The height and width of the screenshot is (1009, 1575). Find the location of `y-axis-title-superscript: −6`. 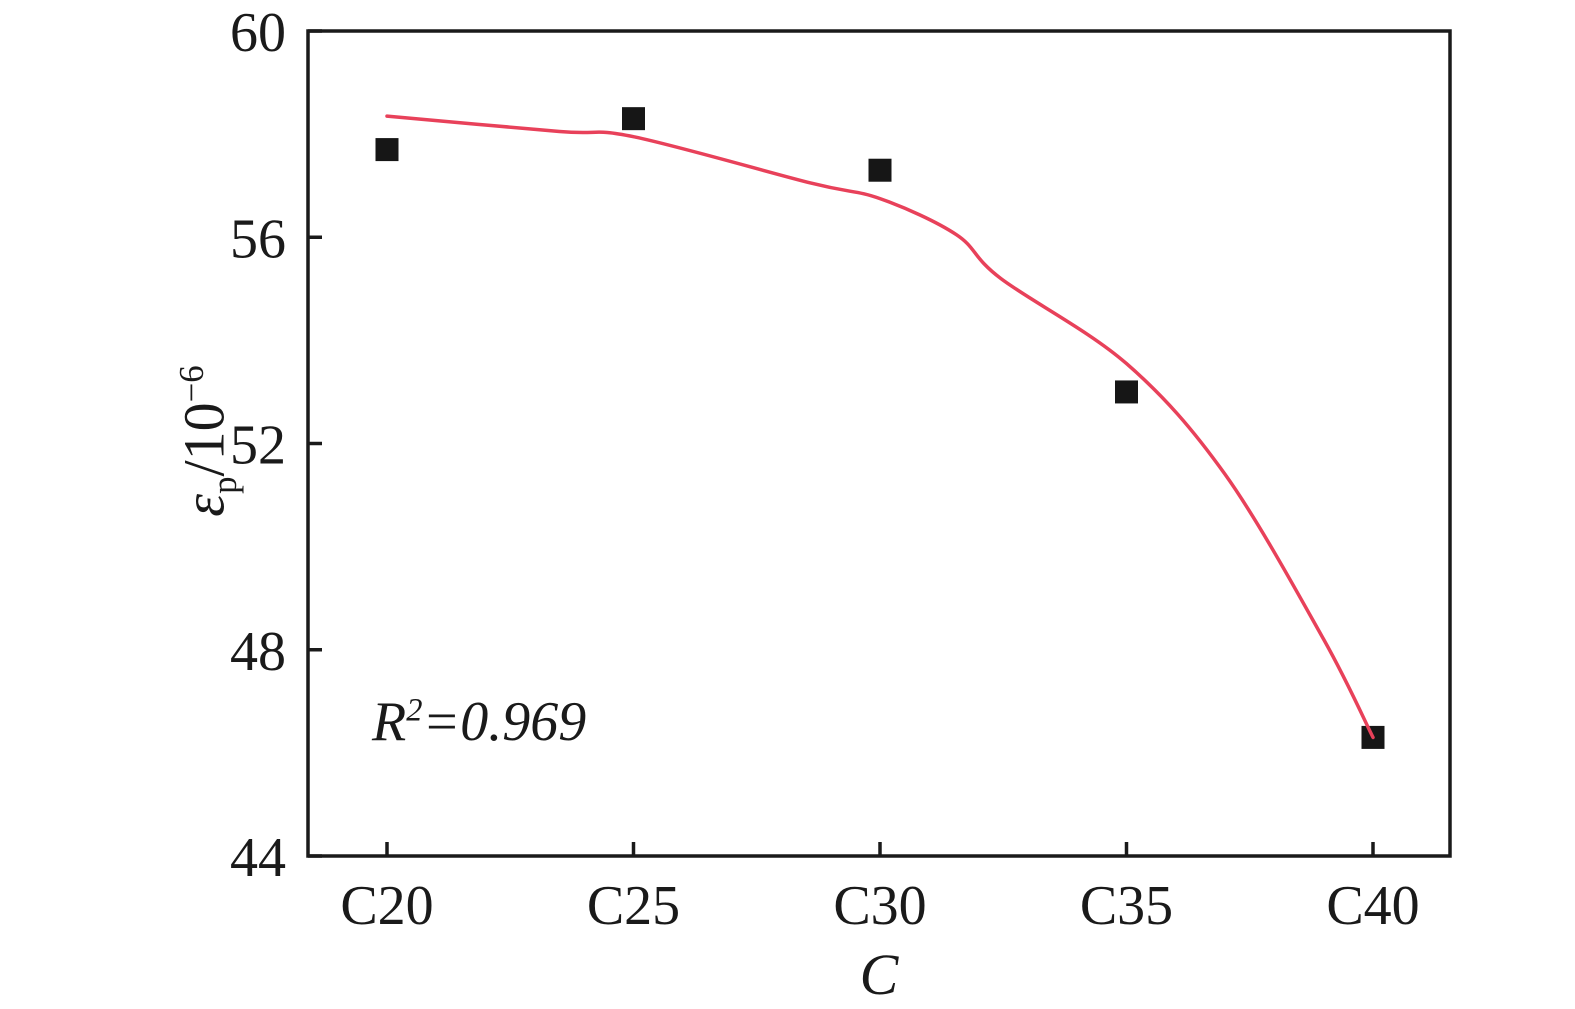

y-axis-title-superscript: −6 is located at coordinates (192, 384).